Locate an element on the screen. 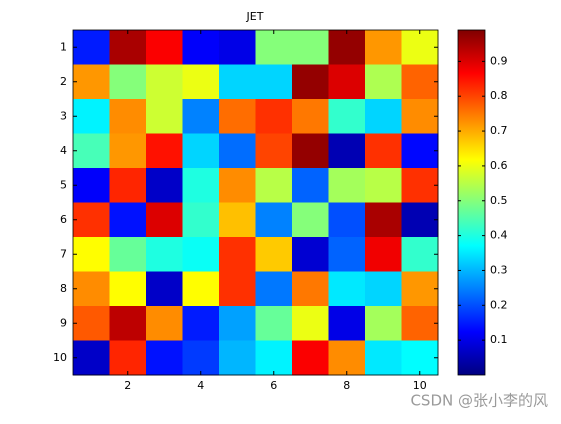 This screenshot has width=561, height=424. x-tick-label: 8 is located at coordinates (346, 385).